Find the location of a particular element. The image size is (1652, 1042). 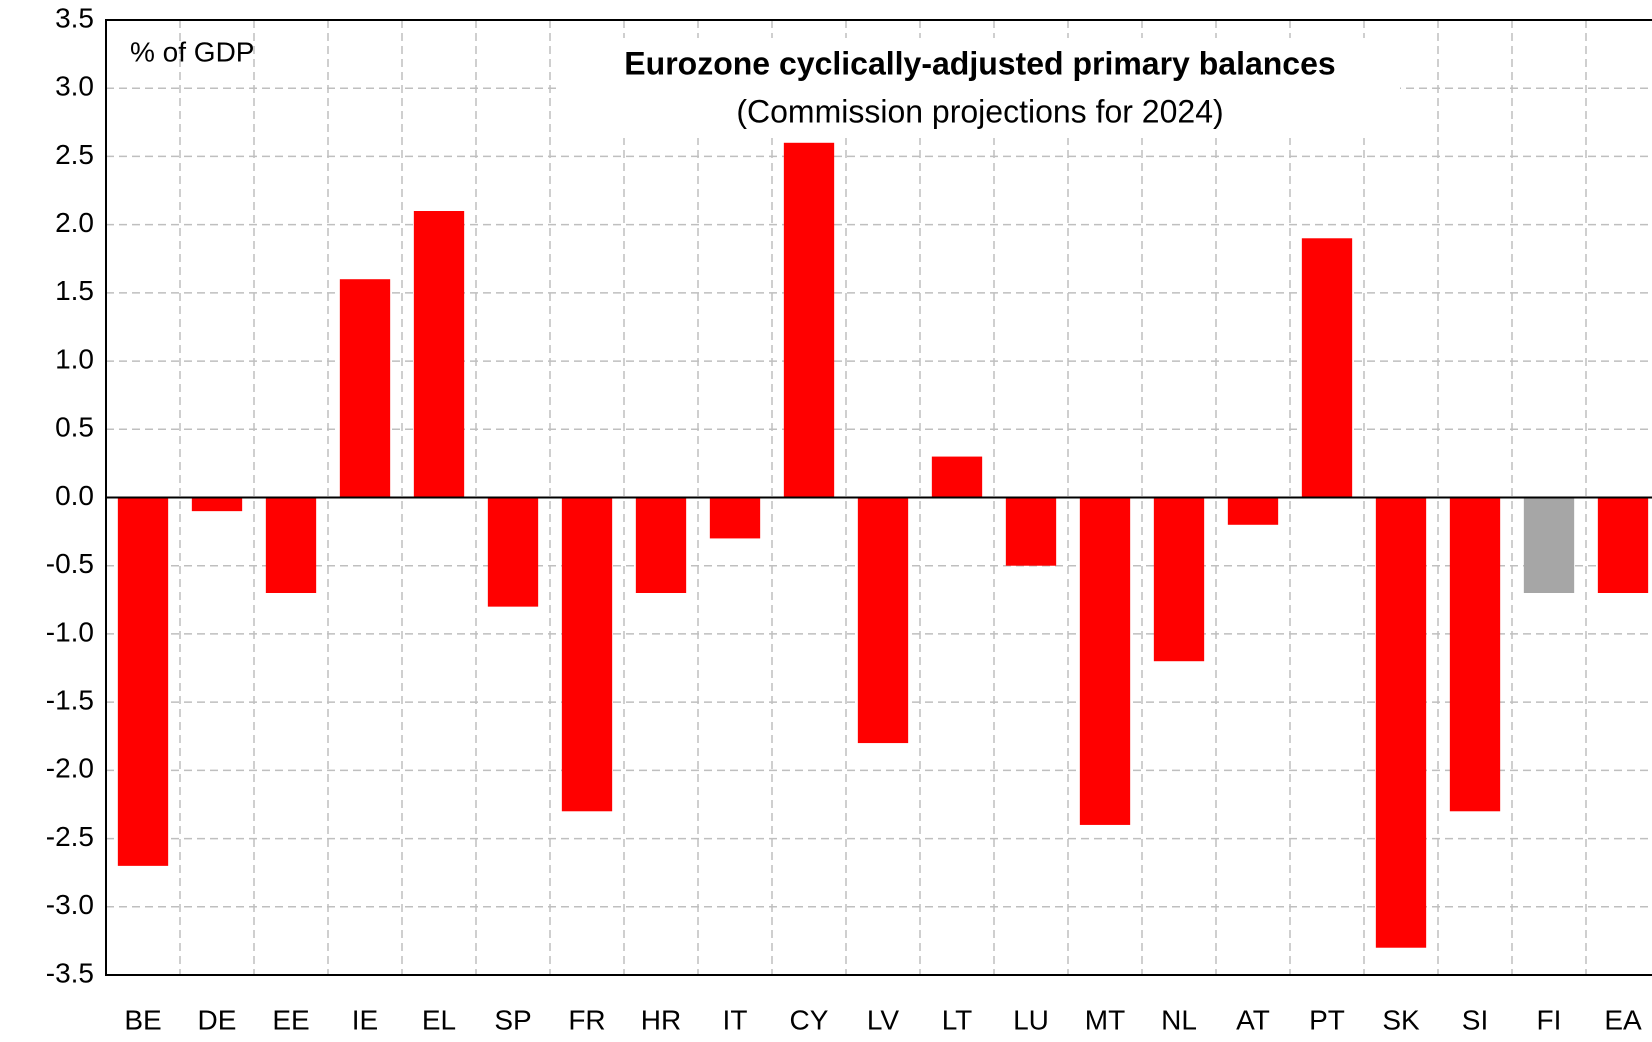

x-tick-label: LU is located at coordinates (1031, 1019).